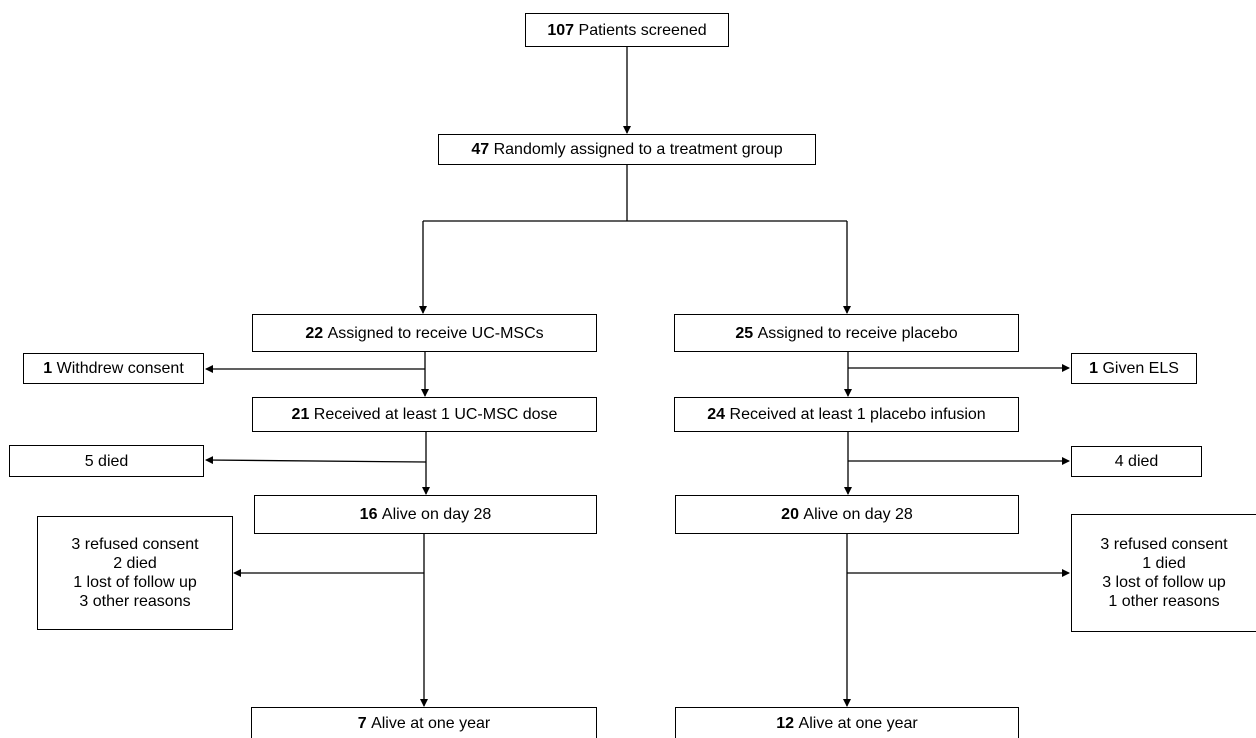 The height and width of the screenshot is (738, 1256). What do you see at coordinates (300, 414) in the screenshot?
I see `count: 21` at bounding box center [300, 414].